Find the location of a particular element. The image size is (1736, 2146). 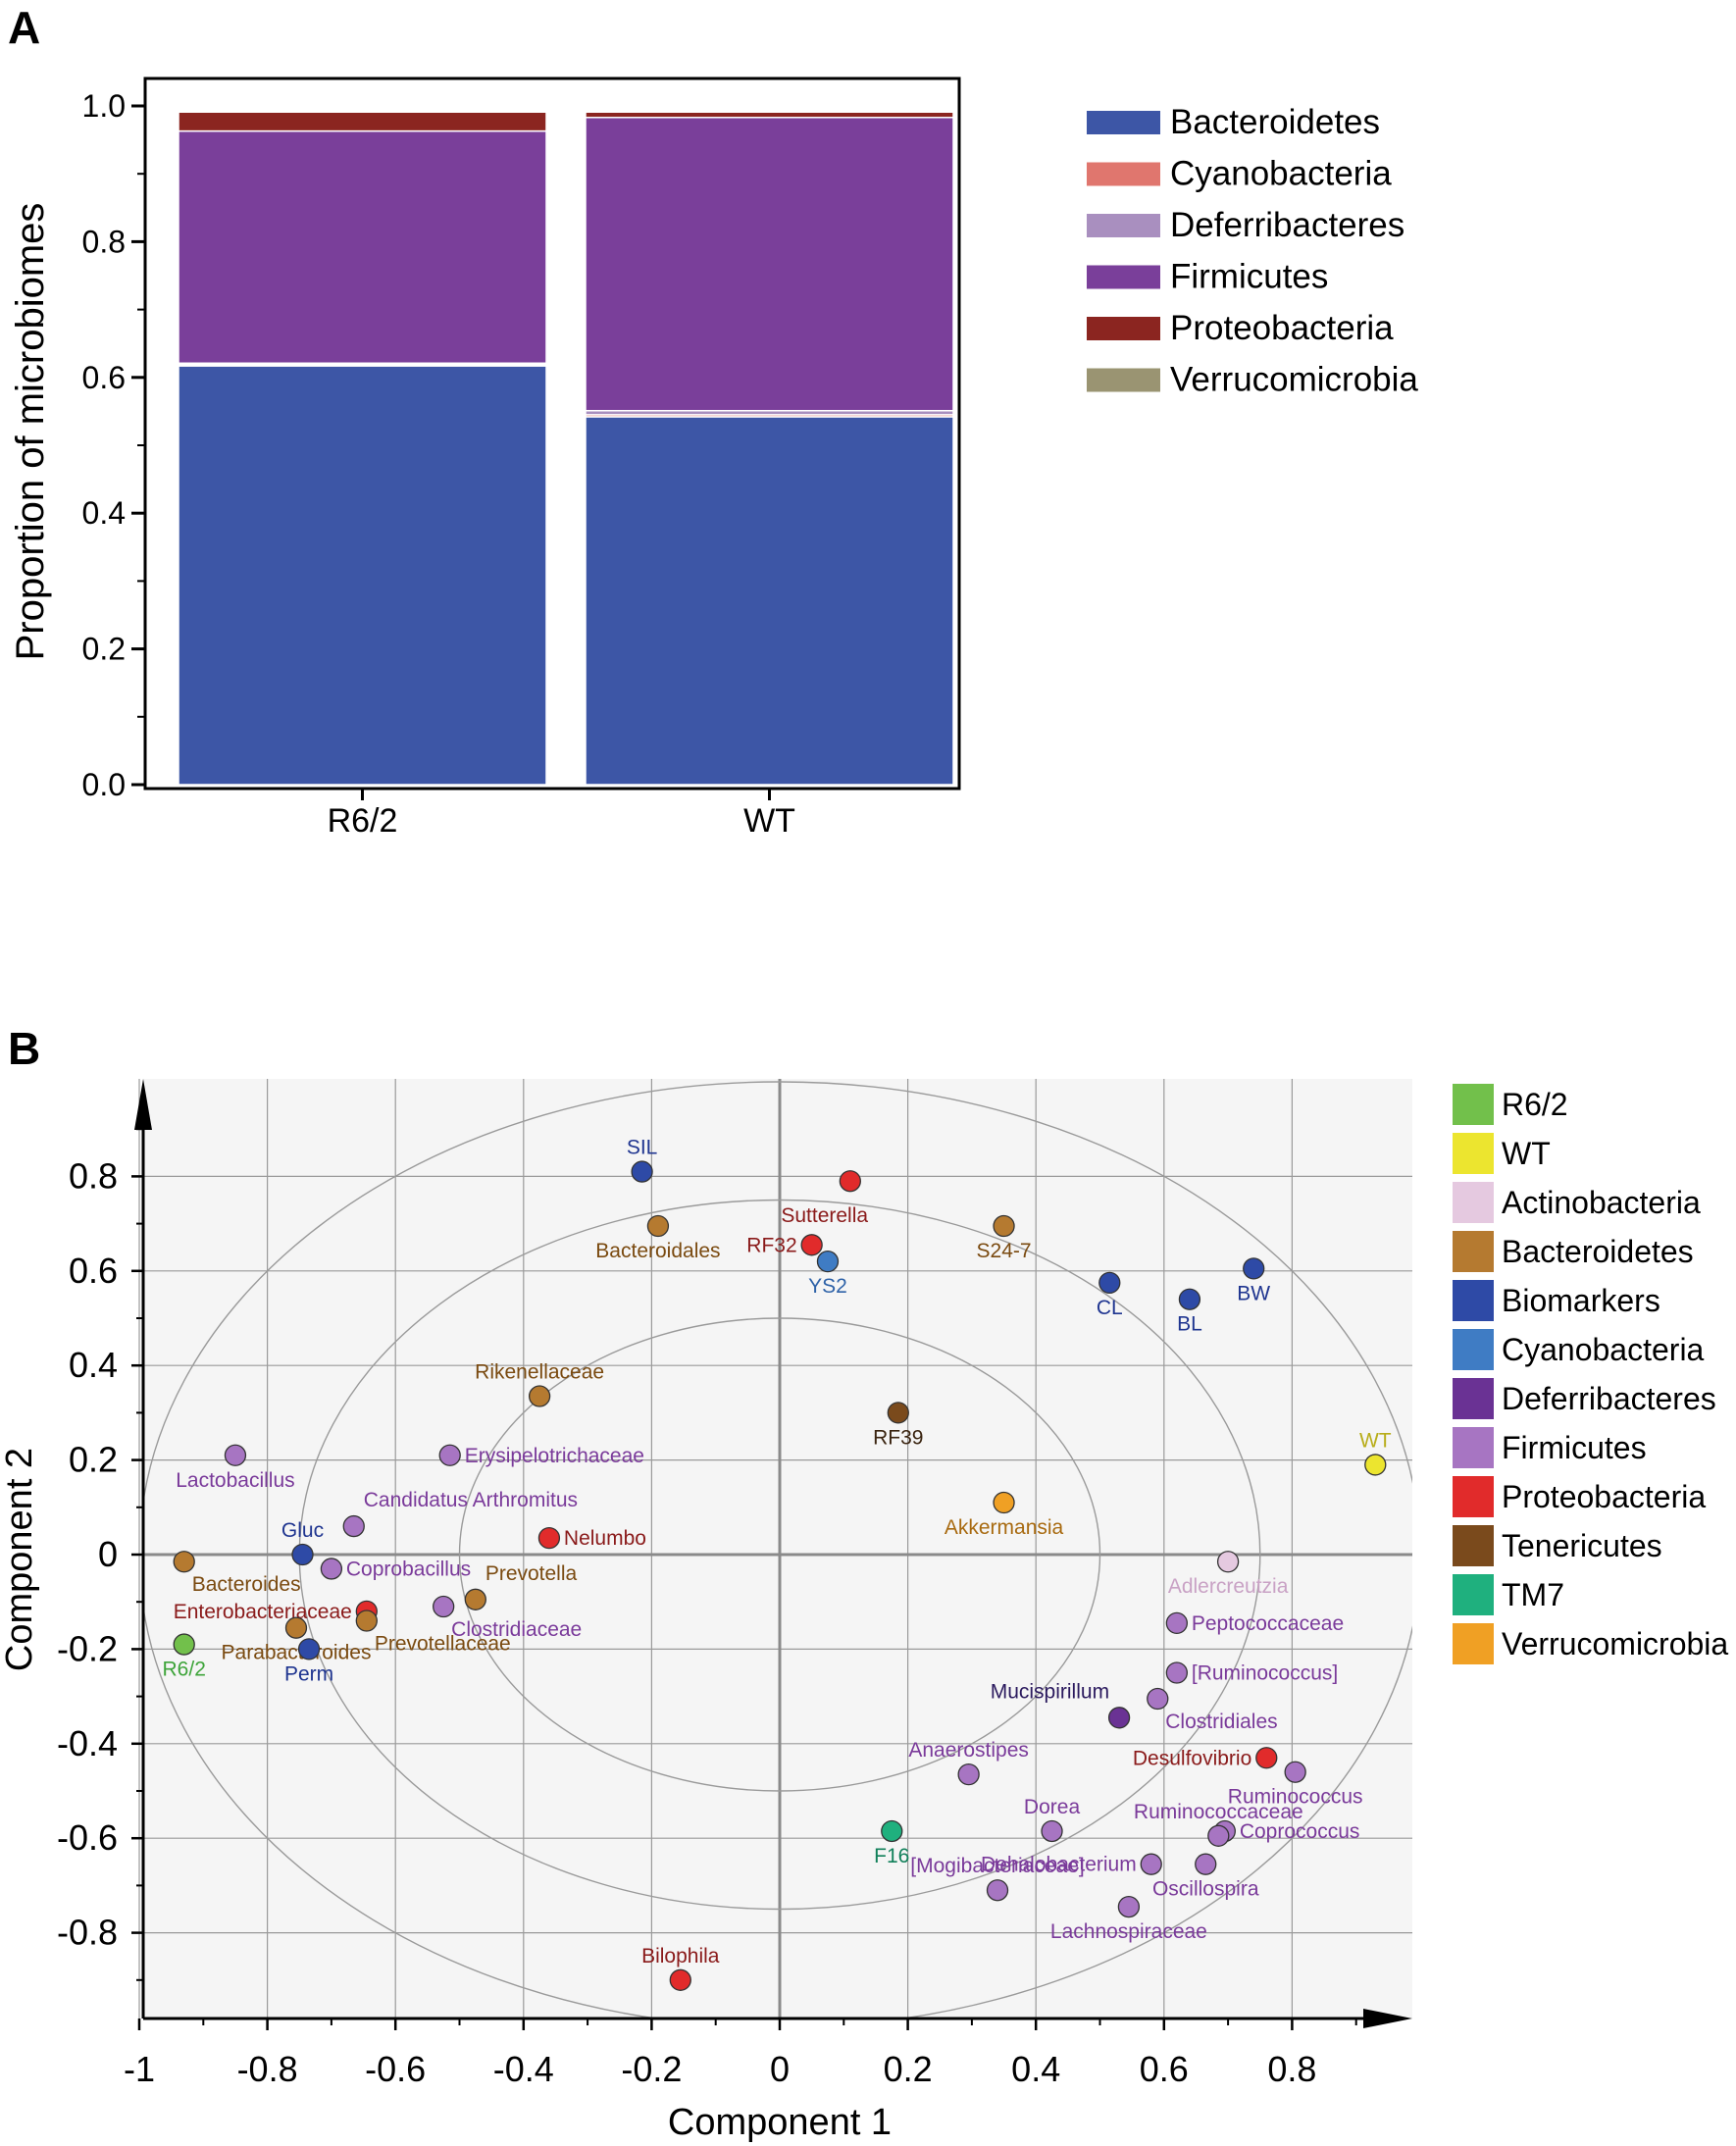

point-label: RF39 is located at coordinates (898, 1437).